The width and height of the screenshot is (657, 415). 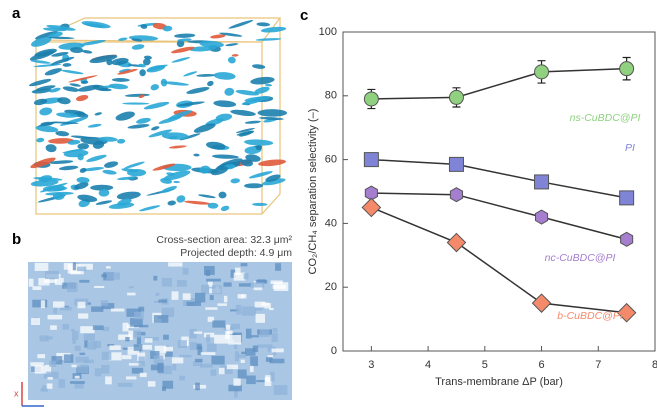 I want to click on panel-label: a, so click(x=16, y=13).